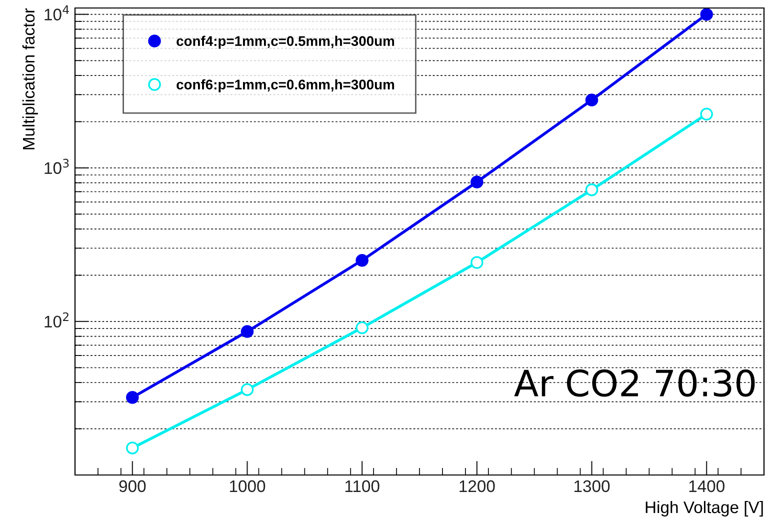 The width and height of the screenshot is (775, 517). What do you see at coordinates (30, 79) in the screenshot?
I see `y-axis-title: Multiplication factor` at bounding box center [30, 79].